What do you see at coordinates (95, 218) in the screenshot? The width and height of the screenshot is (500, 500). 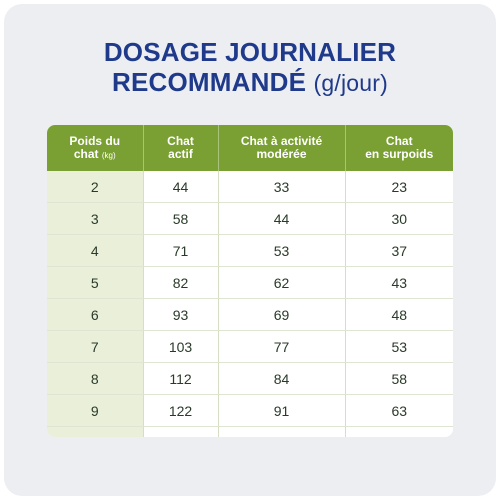 I see `cell-weight: 3` at bounding box center [95, 218].